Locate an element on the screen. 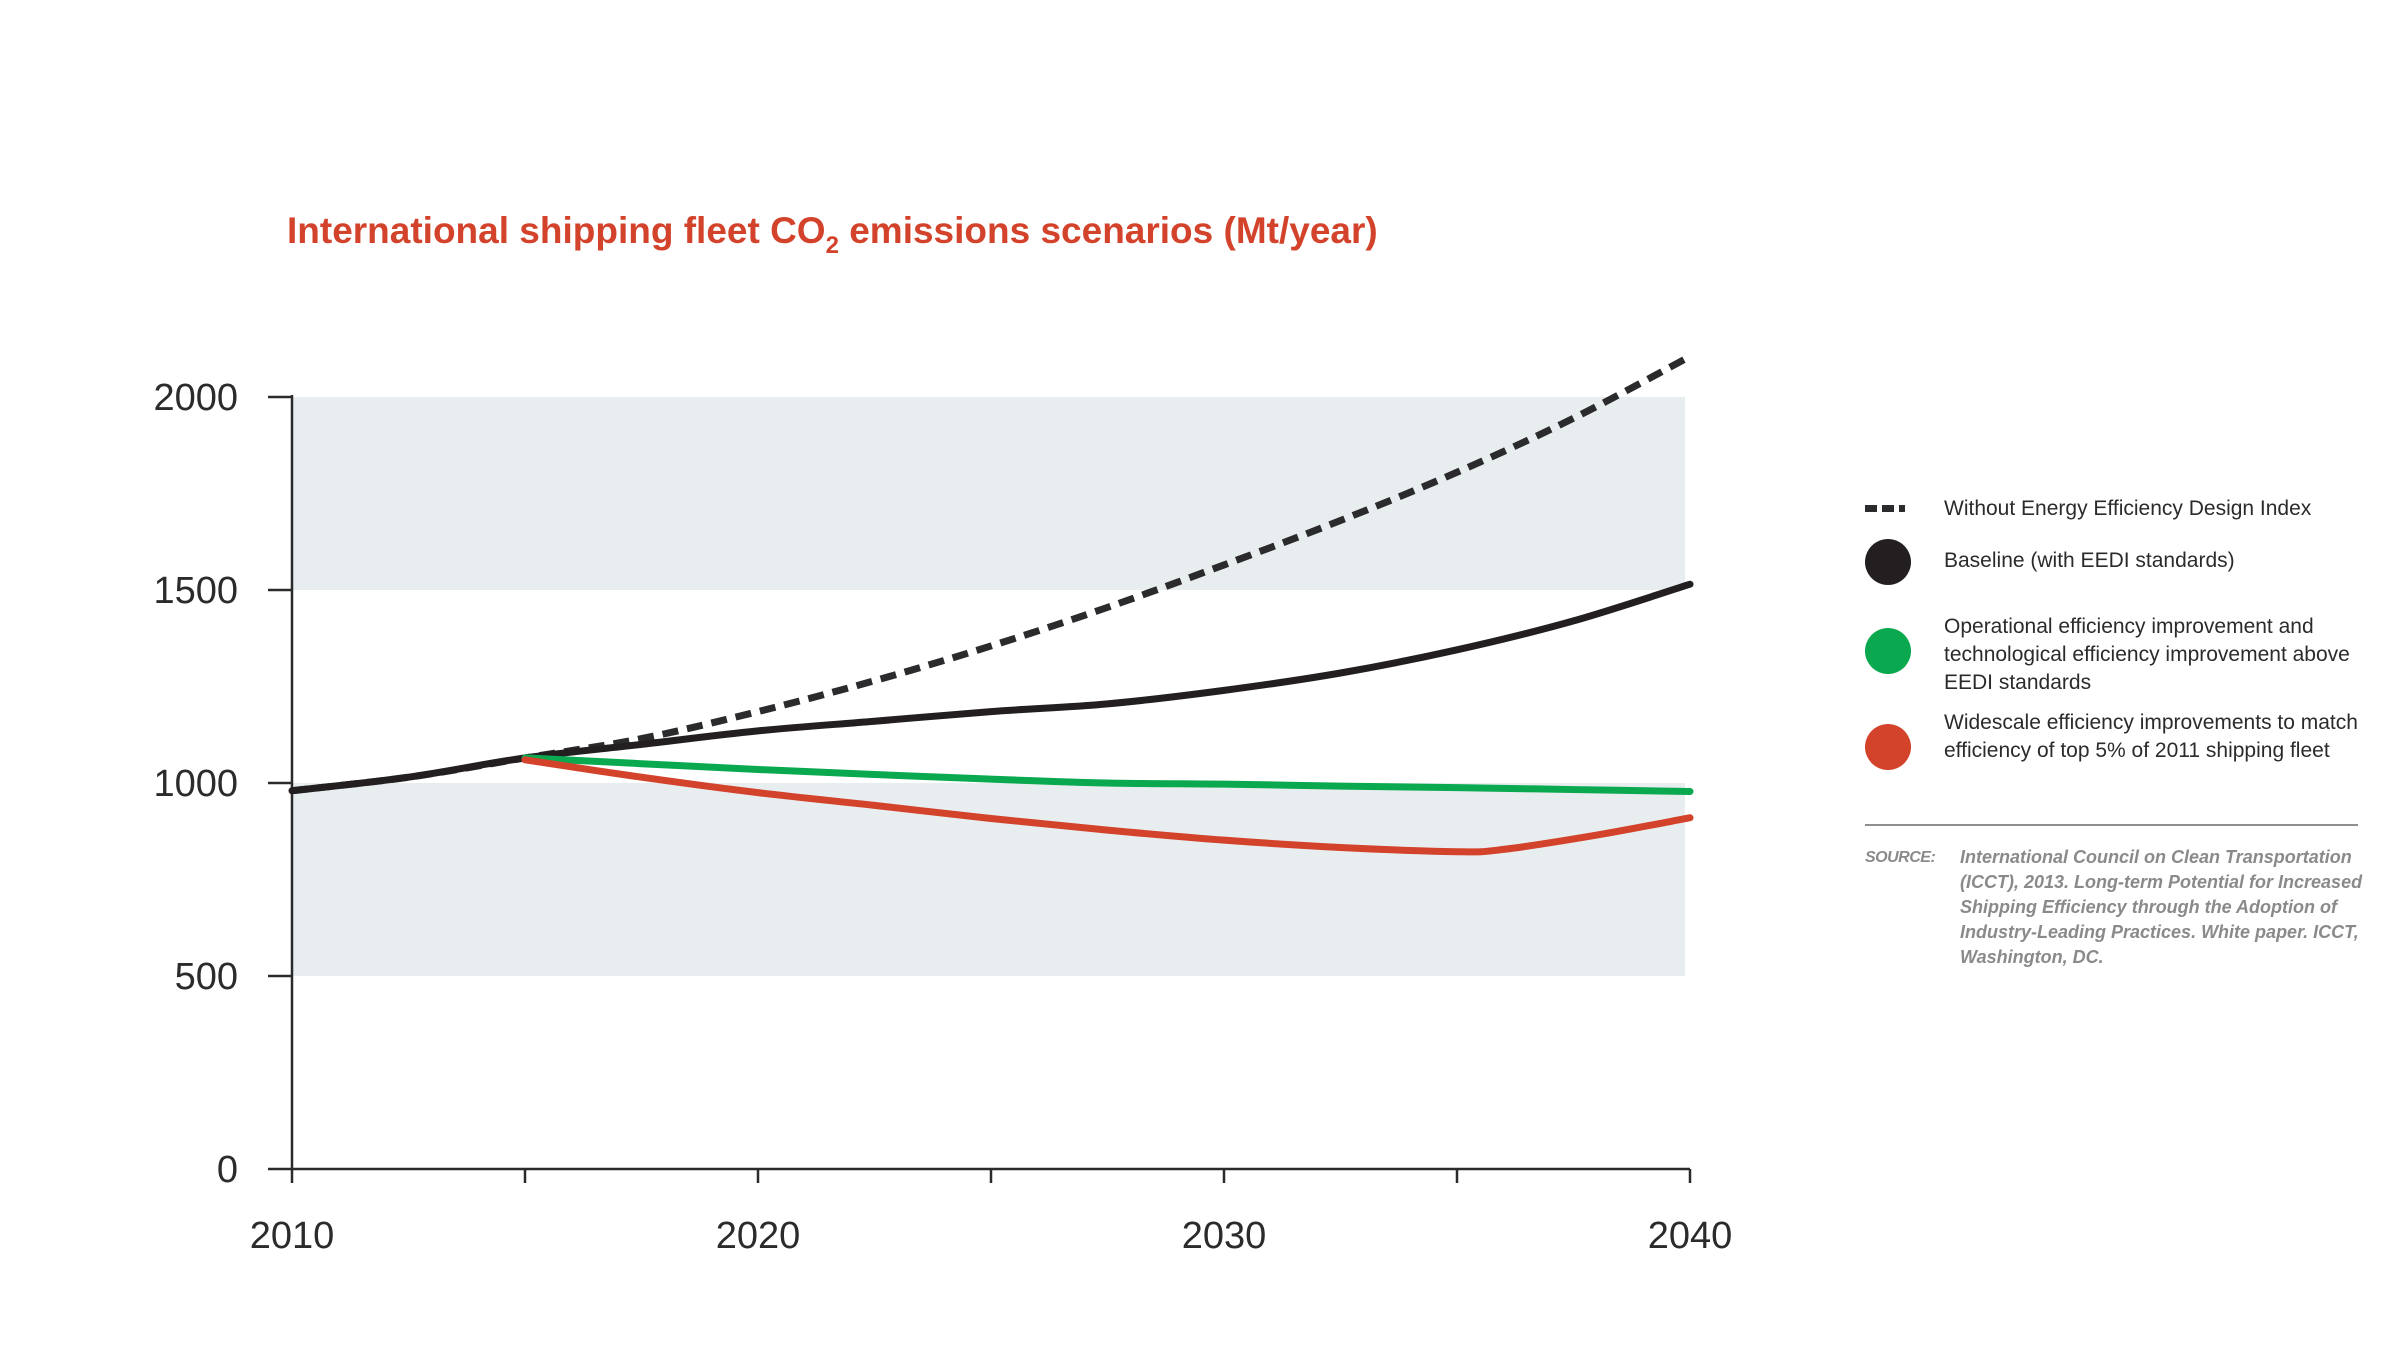  x-tick-label-2010: 2010 is located at coordinates (292, 1236).